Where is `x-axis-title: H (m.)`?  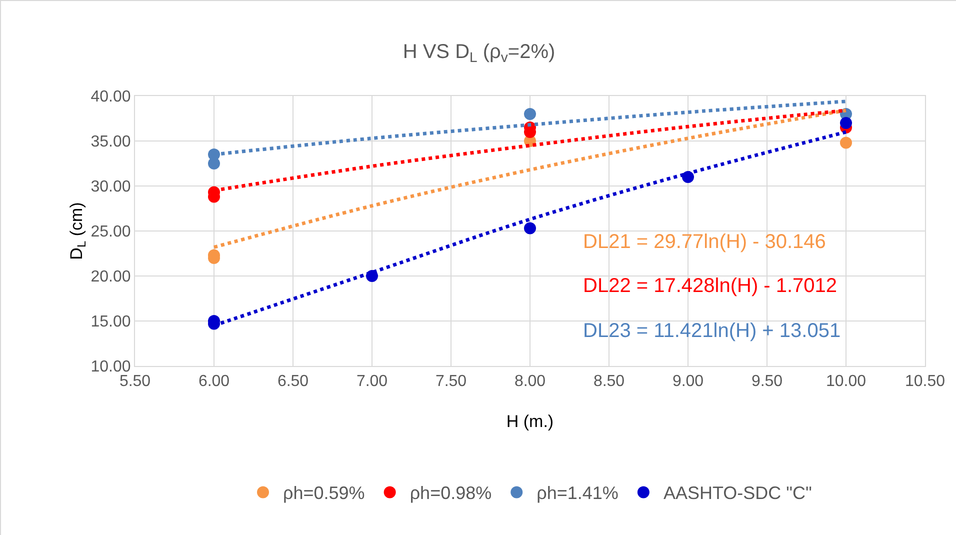 x-axis-title: H (m.) is located at coordinates (530, 421).